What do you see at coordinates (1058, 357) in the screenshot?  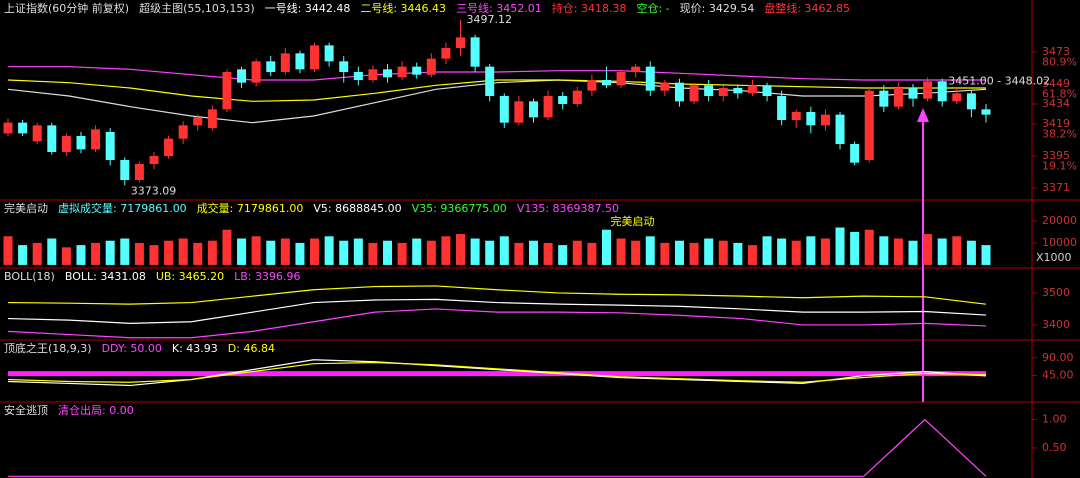 I see `y-tick-label: 90.00` at bounding box center [1058, 357].